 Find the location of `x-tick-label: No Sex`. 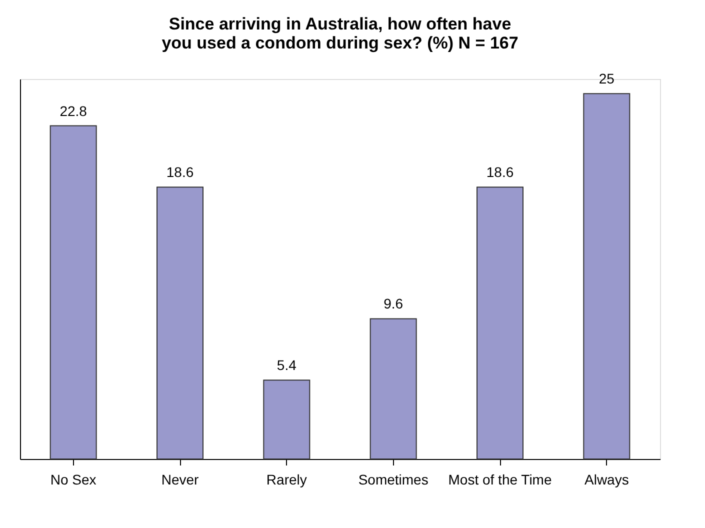

x-tick-label: No Sex is located at coordinates (73, 480).